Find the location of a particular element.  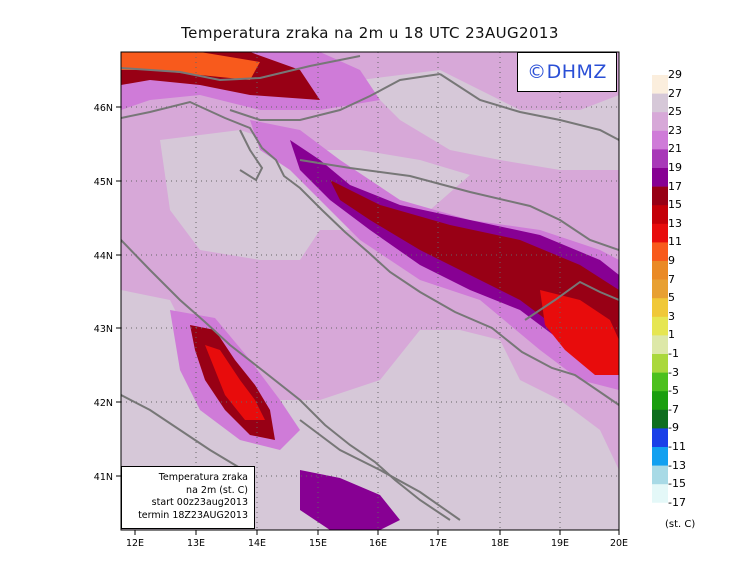

legend-line-term: termin 18Z23AUG2013 is located at coordinates (193, 515).